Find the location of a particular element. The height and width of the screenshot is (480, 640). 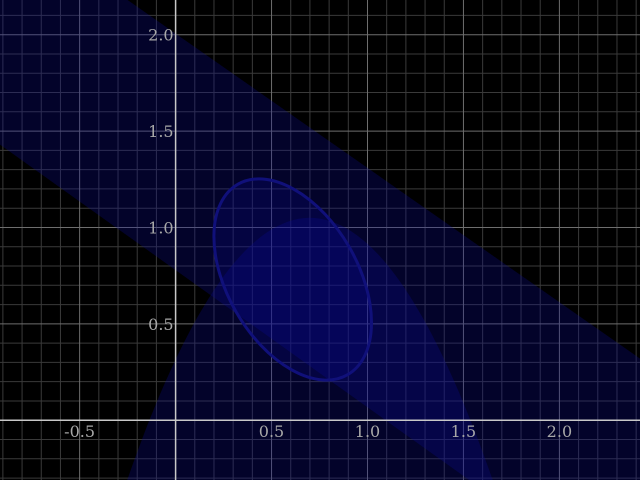

x-tick-labels: -0.5 0.5 1.0 1.5 2.0 is located at coordinates (318, 431).